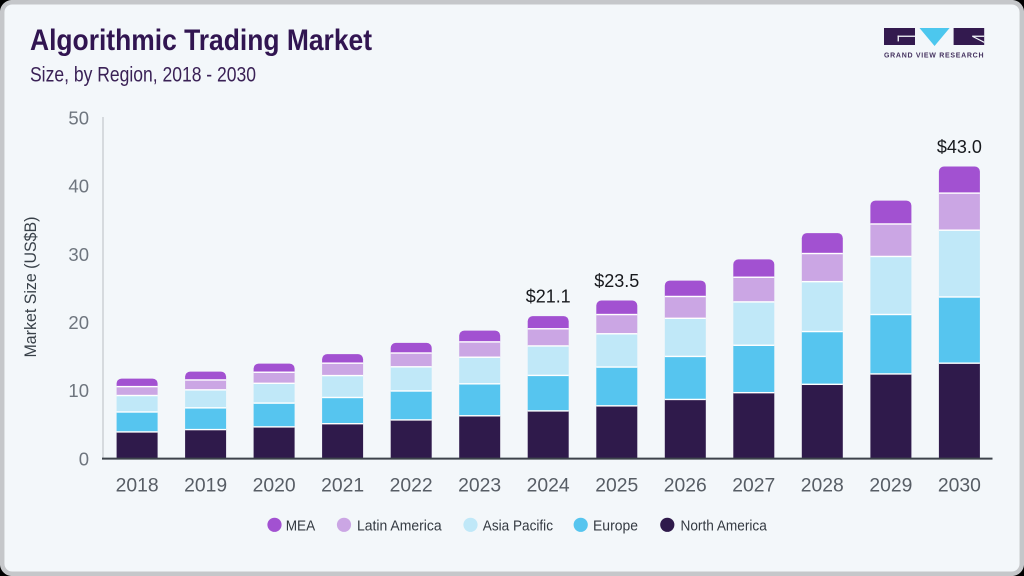 The width and height of the screenshot is (1024, 576). I want to click on svg-text: 10, so click(78, 390).